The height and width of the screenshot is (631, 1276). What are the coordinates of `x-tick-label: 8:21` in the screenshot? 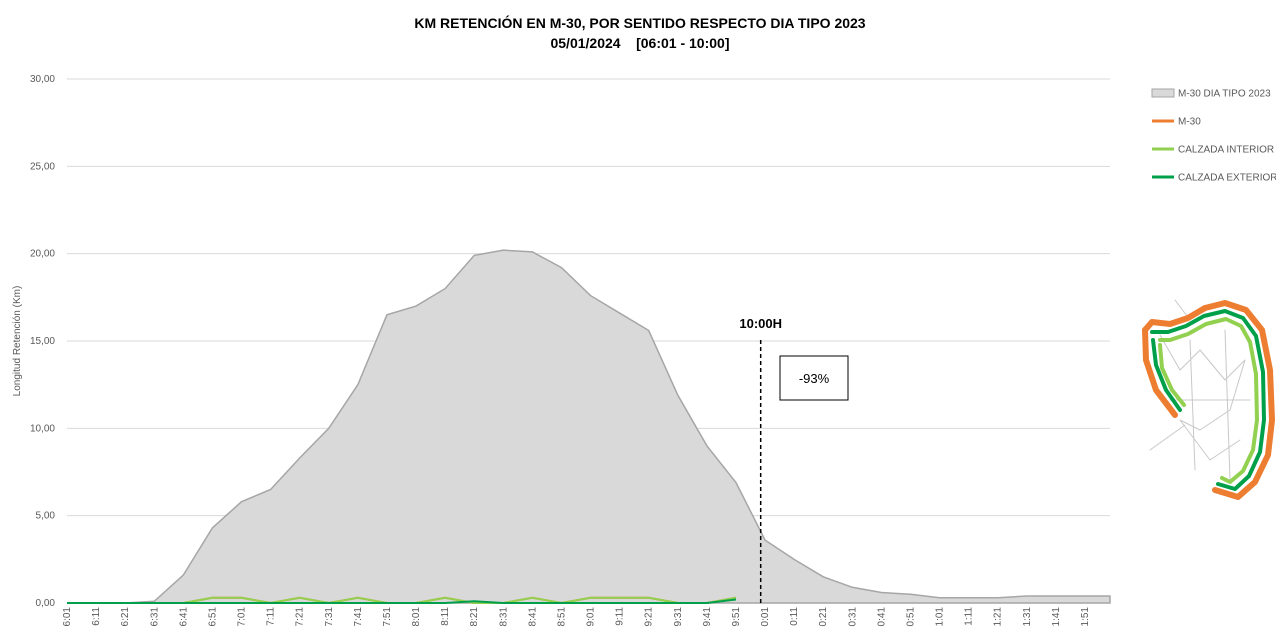 It's located at (474, 617).